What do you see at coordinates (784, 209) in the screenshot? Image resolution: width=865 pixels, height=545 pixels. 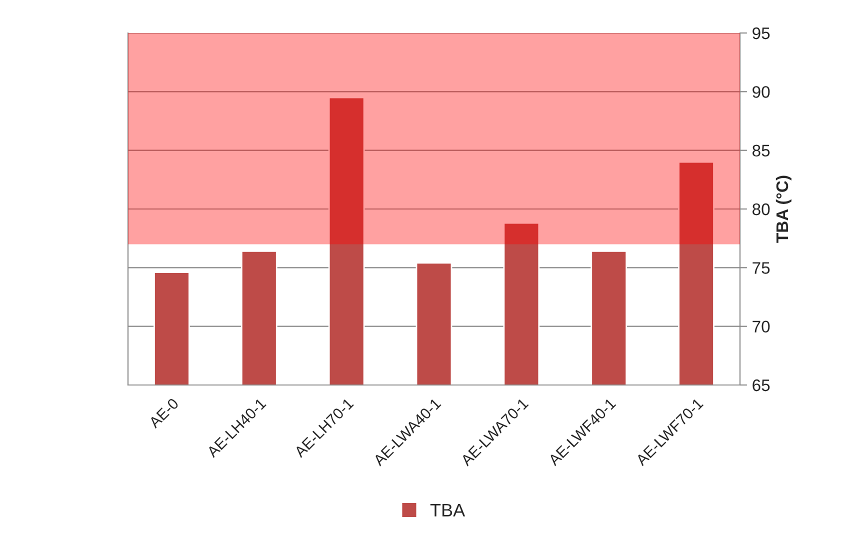 I see `y-axis-title: TBA (°C)` at bounding box center [784, 209].